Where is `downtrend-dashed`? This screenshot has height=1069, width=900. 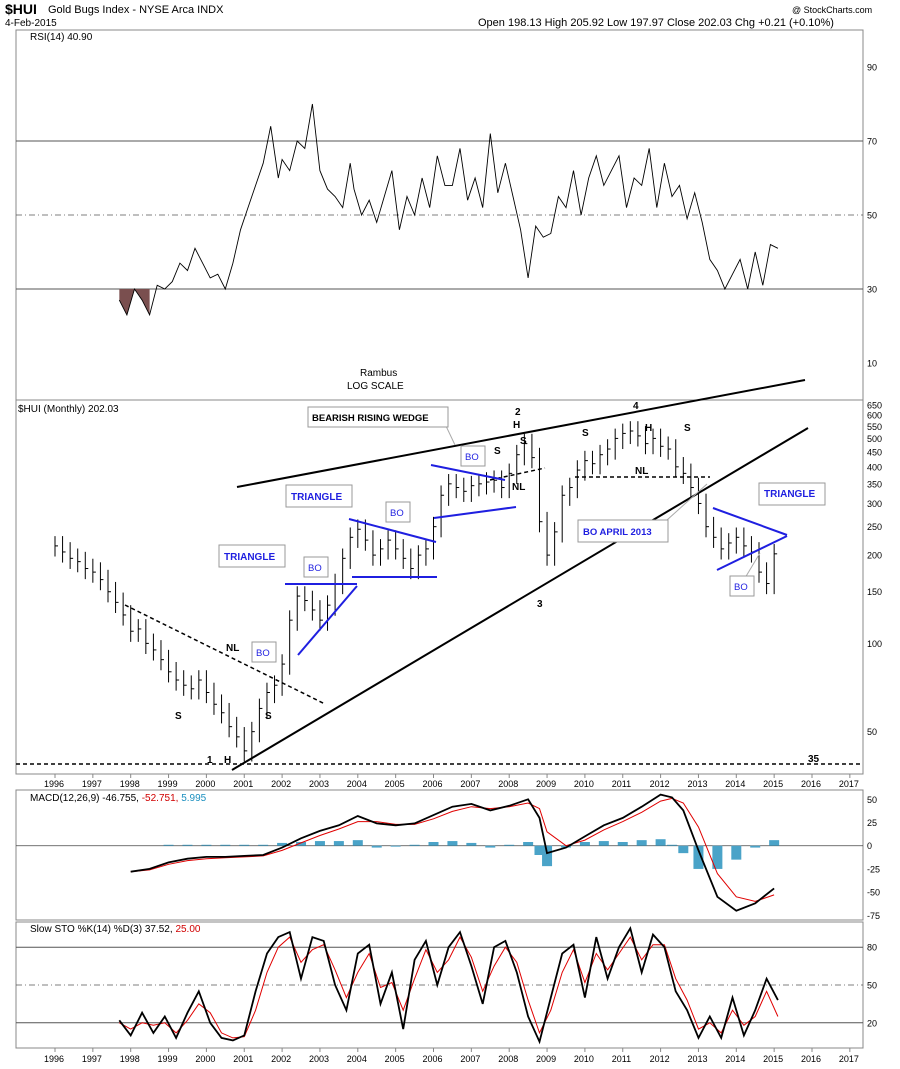
downtrend-dashed is located at coordinates (225, 654).